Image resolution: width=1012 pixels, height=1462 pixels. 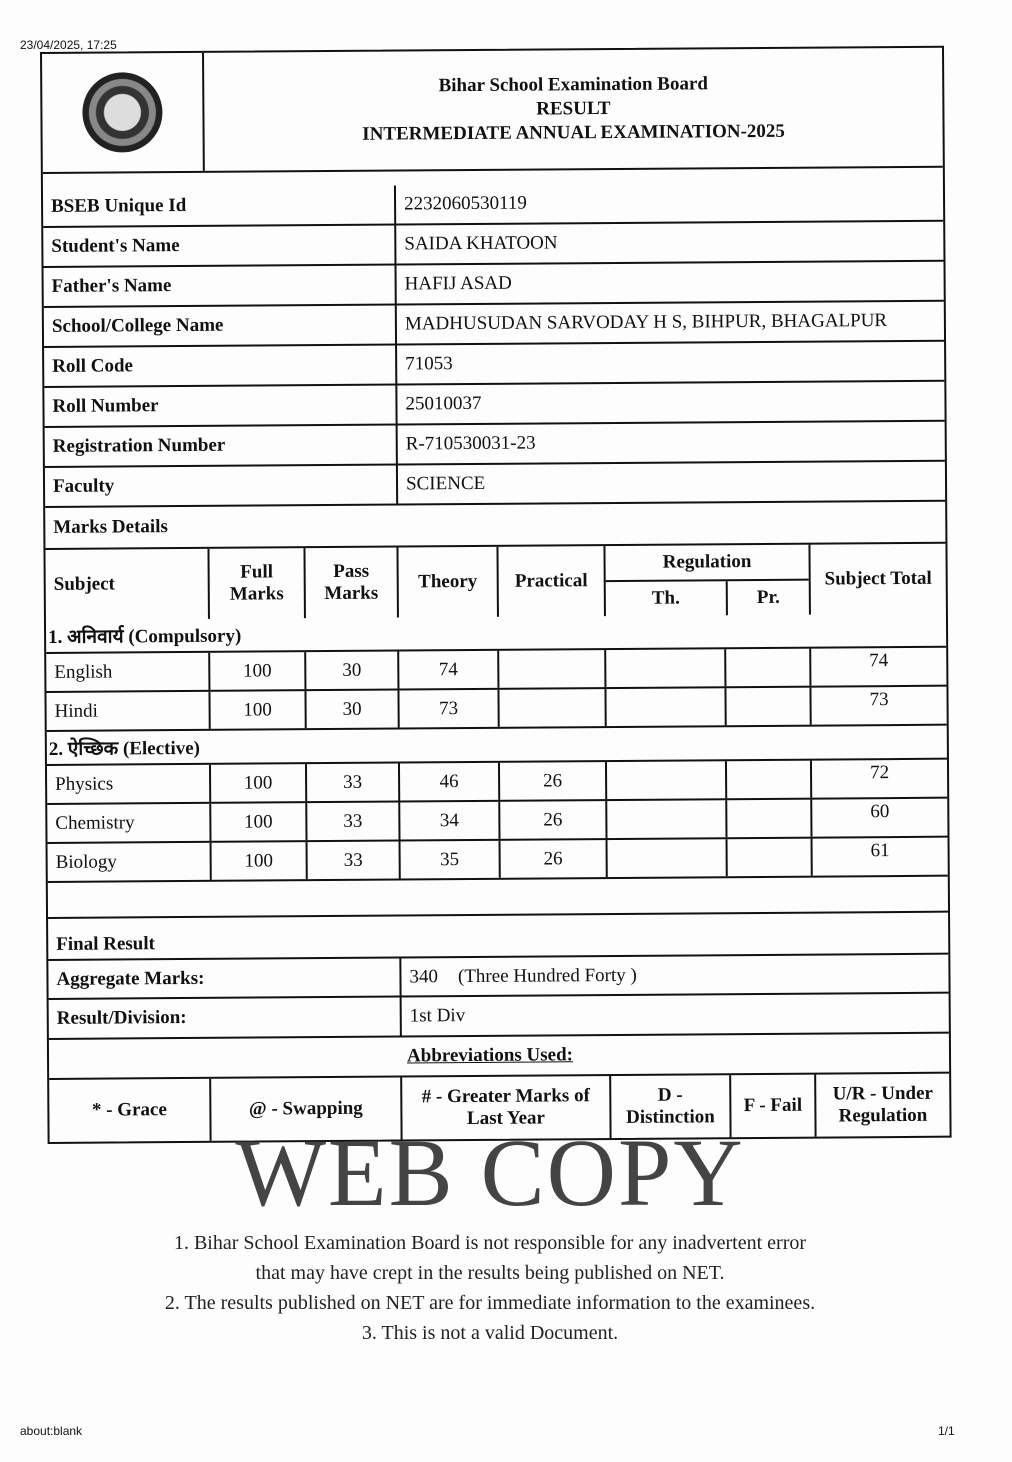 I want to click on cell-total: 72, so click(x=878, y=778).